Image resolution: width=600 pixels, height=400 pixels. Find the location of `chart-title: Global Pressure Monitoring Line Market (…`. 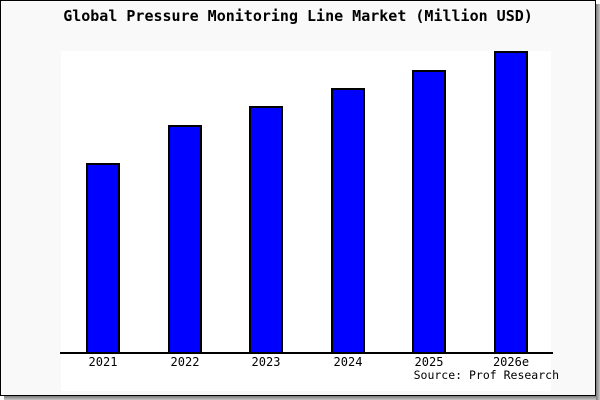

chart-title: Global Pressure Monitoring Line Market (… is located at coordinates (298, 16).